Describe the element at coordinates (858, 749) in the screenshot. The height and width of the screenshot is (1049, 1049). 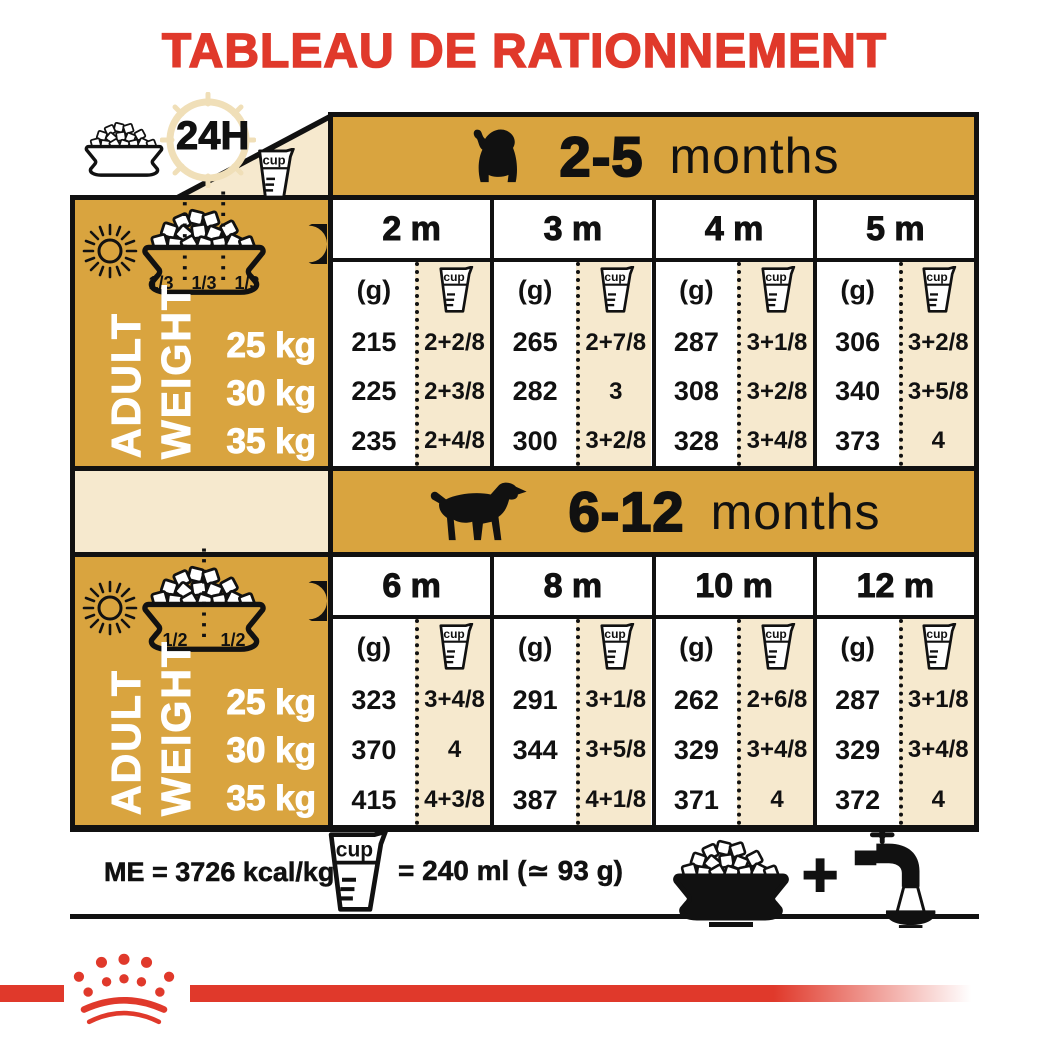
I see `grams-value: 329` at that location.